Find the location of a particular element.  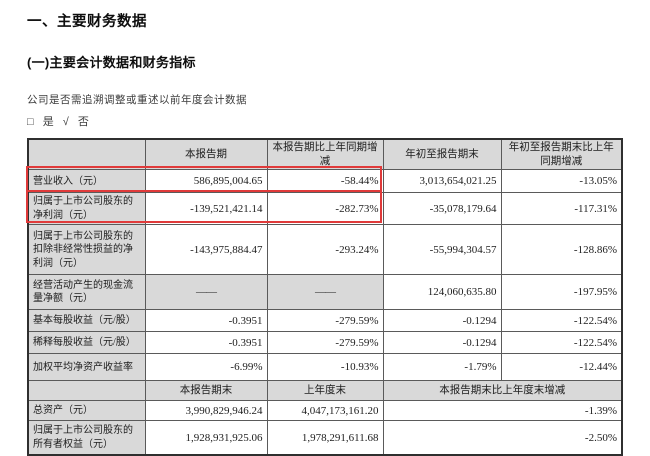

table-cell: -58.44% is located at coordinates (325, 181).